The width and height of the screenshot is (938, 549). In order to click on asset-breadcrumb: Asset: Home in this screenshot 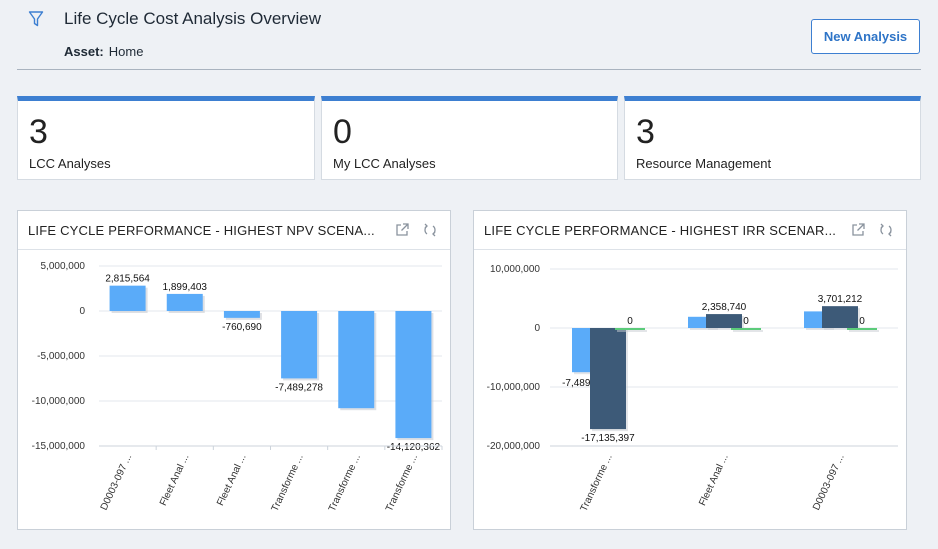, I will do `click(103, 51)`.